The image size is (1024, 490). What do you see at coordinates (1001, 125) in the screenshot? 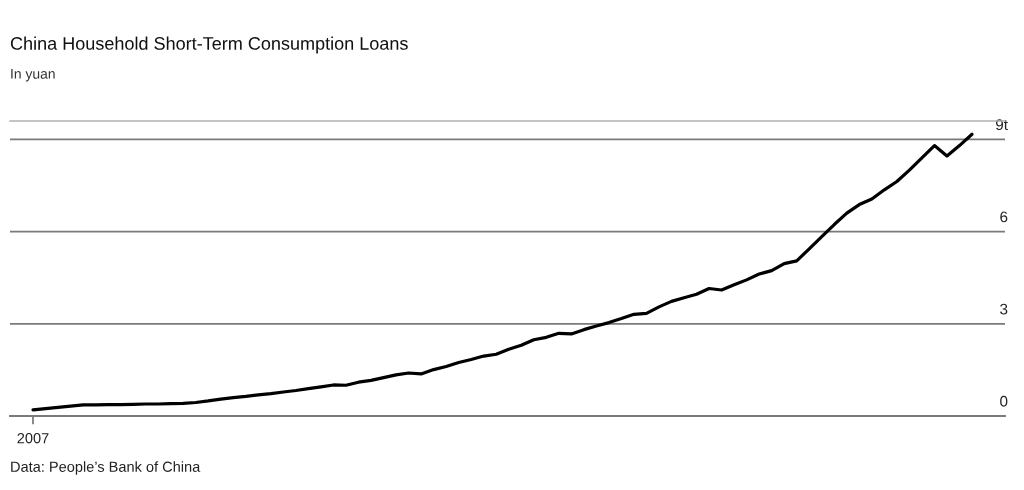
I see `y-tick-label: 9t` at bounding box center [1001, 125].